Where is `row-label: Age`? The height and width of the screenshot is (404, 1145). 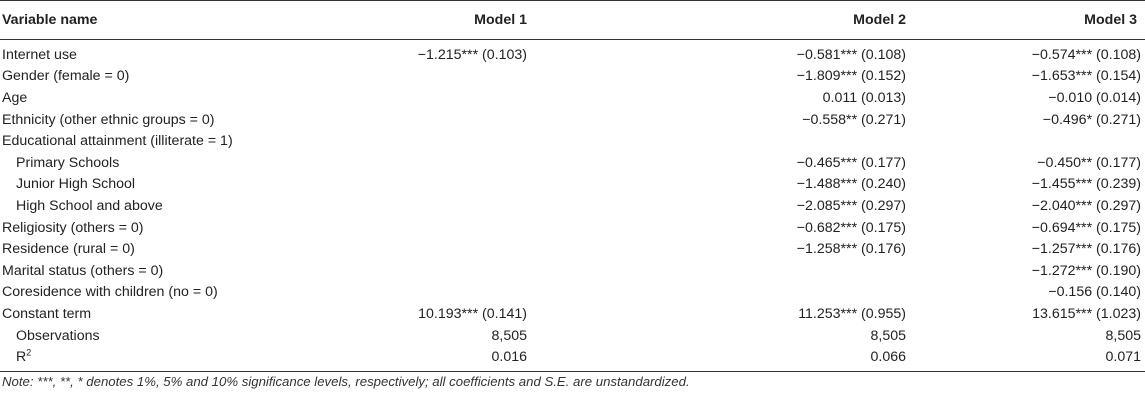 row-label: Age is located at coordinates (197, 98).